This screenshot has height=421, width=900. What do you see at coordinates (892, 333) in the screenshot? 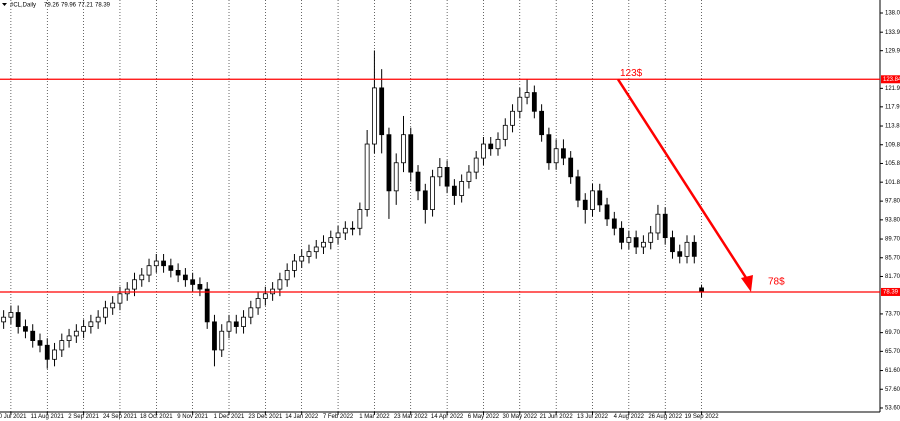
I see `y-tick-label: 69.70` at bounding box center [892, 333].